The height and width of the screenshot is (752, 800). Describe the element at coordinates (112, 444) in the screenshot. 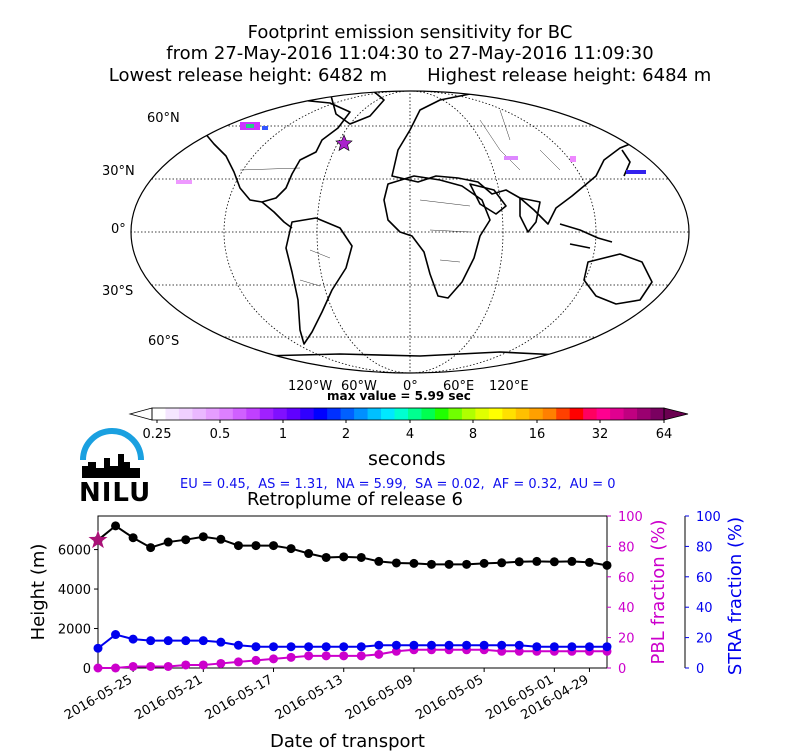

I see `logo-arc` at that location.